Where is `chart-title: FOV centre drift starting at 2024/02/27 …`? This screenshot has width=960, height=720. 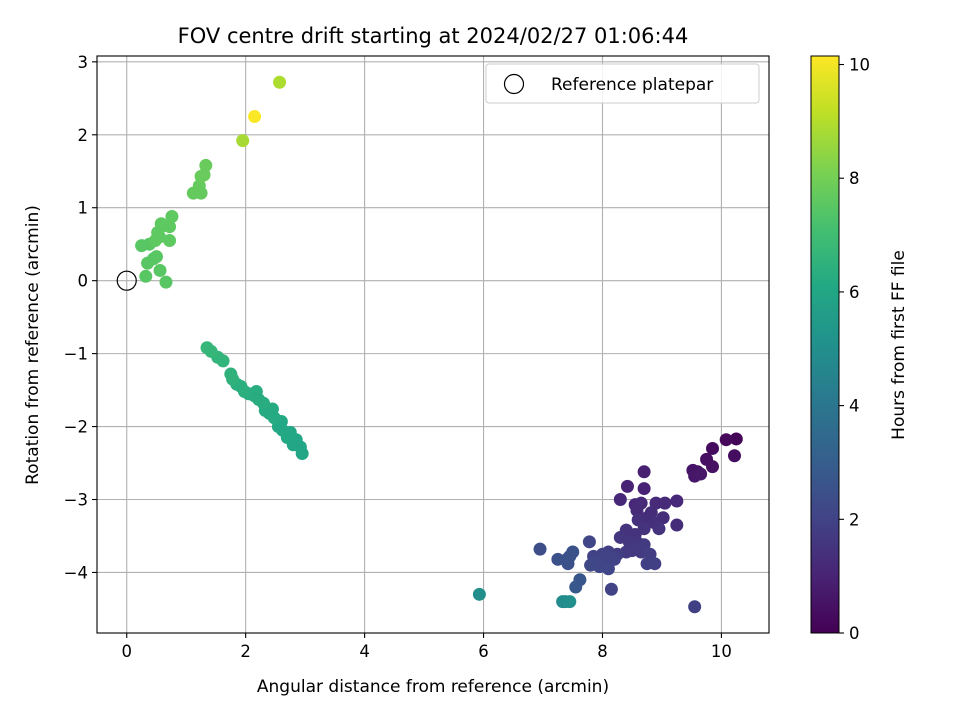 chart-title: FOV centre drift starting at 2024/02/27 … is located at coordinates (433, 36).